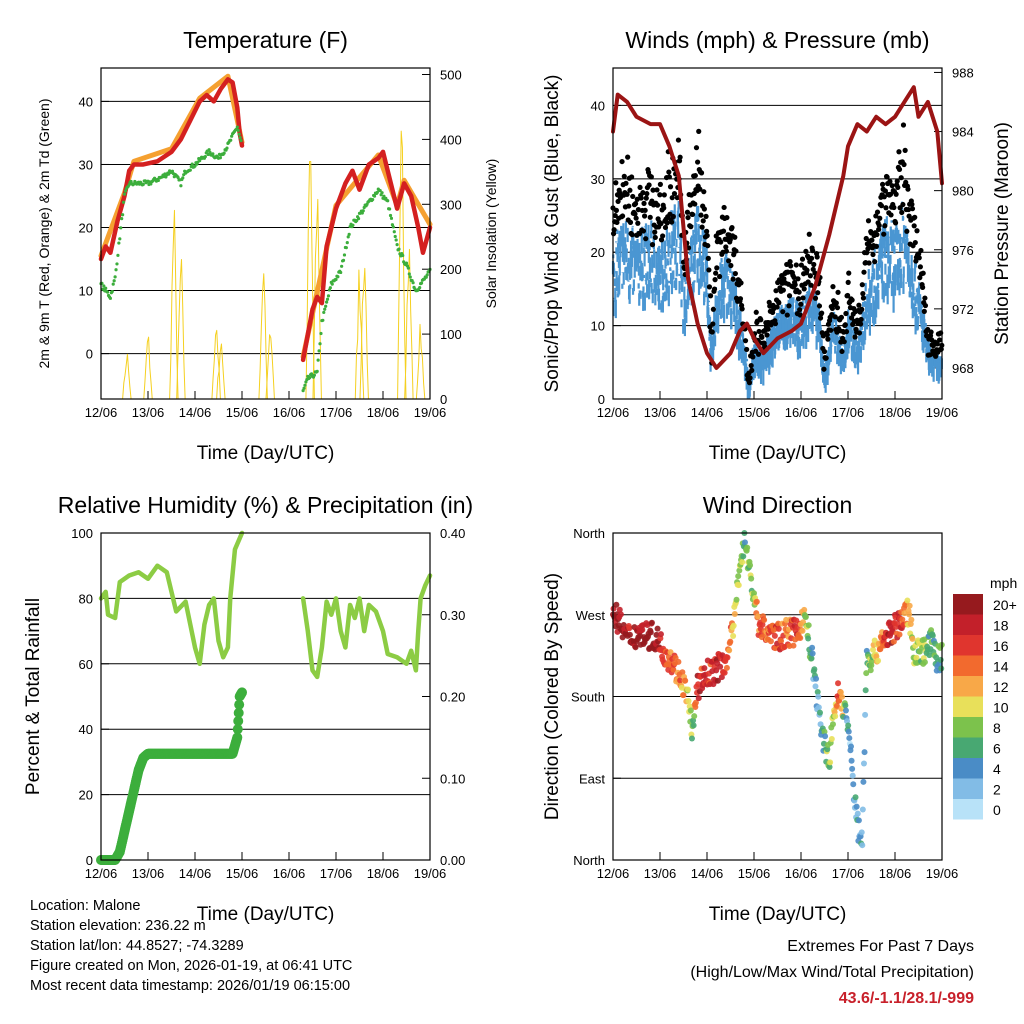 This screenshot has width=1024, height=1024. What do you see at coordinates (491, 234) in the screenshot?
I see `y-axis-right-label: Solar Insolation (Yellow)` at bounding box center [491, 234].